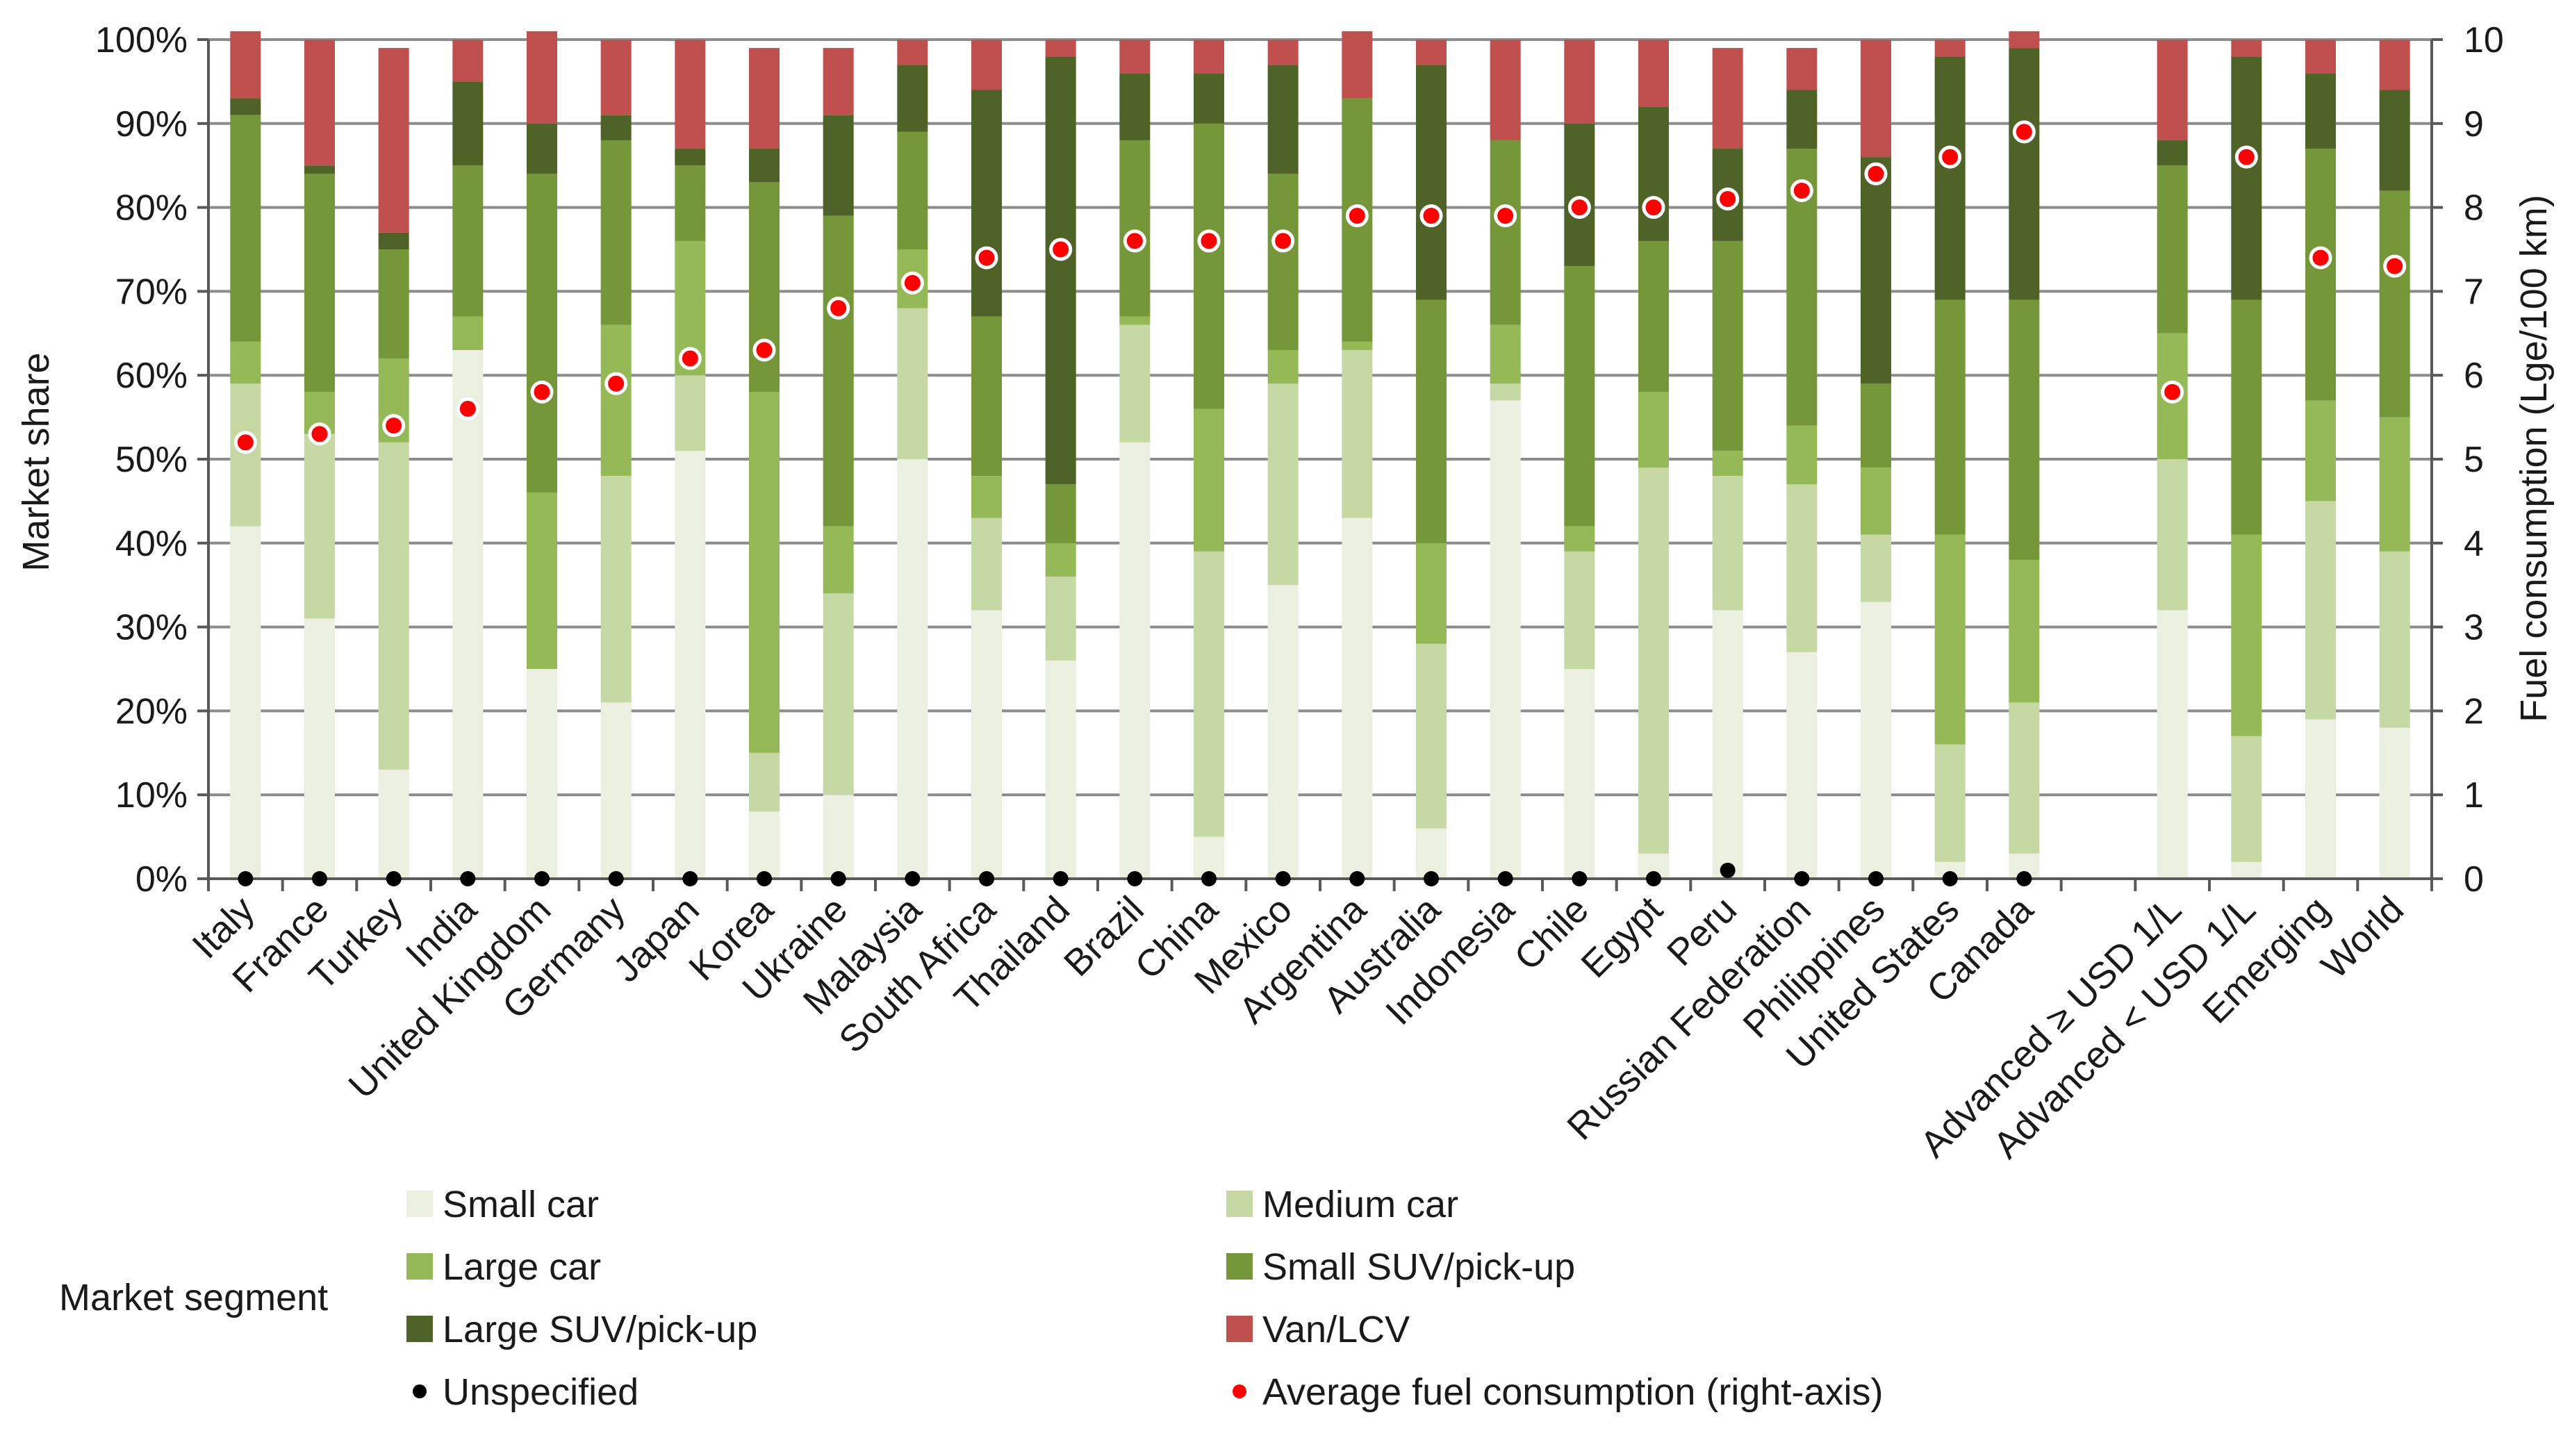  I want to click on y-axis-title: Market share, so click(36, 462).